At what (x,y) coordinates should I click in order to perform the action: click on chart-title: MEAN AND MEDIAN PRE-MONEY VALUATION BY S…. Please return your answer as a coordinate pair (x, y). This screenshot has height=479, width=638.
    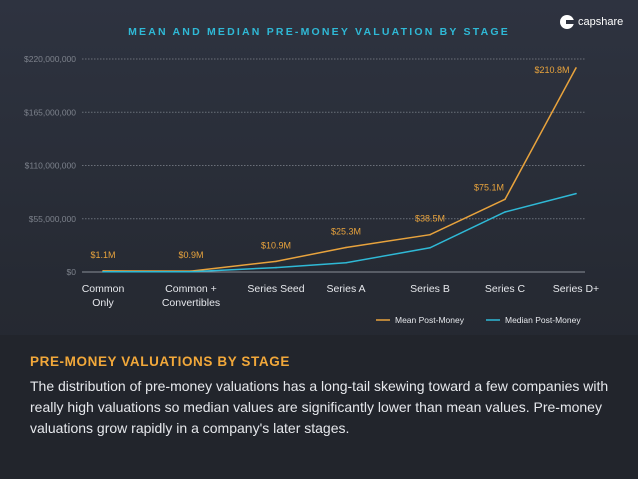
    Looking at the image, I should click on (319, 32).